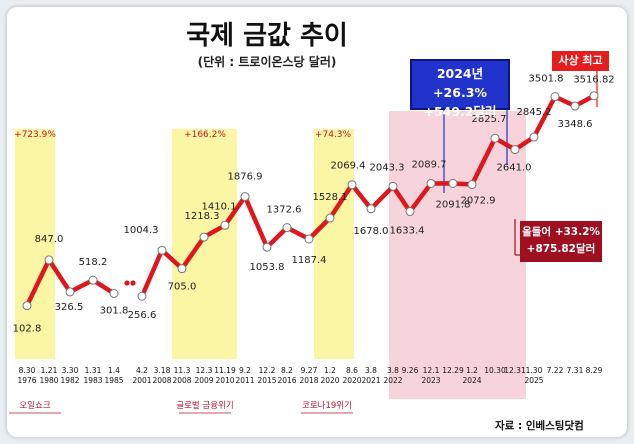  I want to click on x-tick-label: 3.30, so click(70, 370).